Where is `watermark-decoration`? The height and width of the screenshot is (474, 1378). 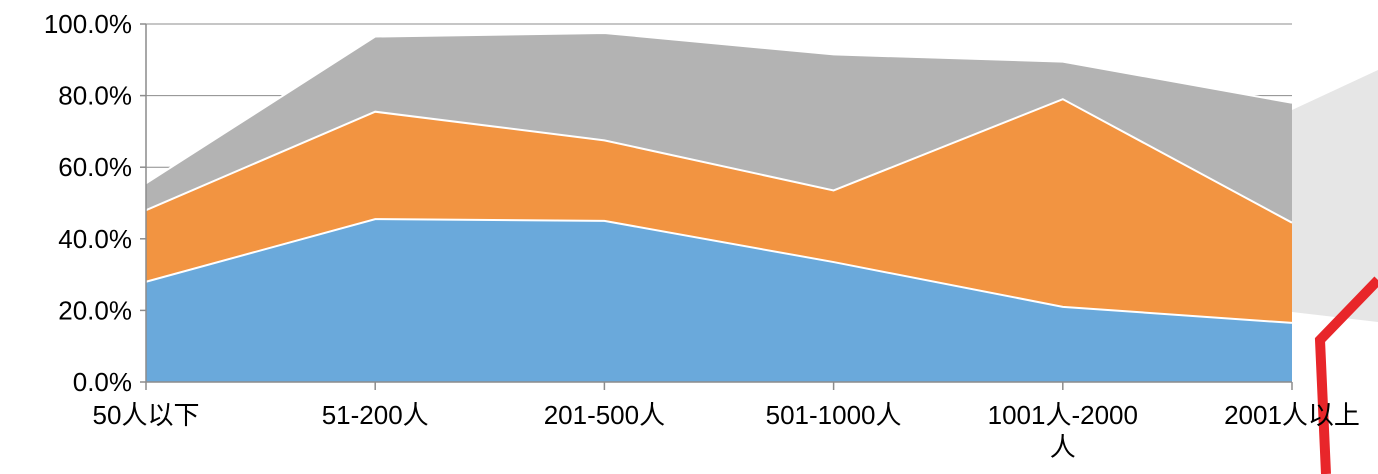 watermark-decoration is located at coordinates (1335, 272).